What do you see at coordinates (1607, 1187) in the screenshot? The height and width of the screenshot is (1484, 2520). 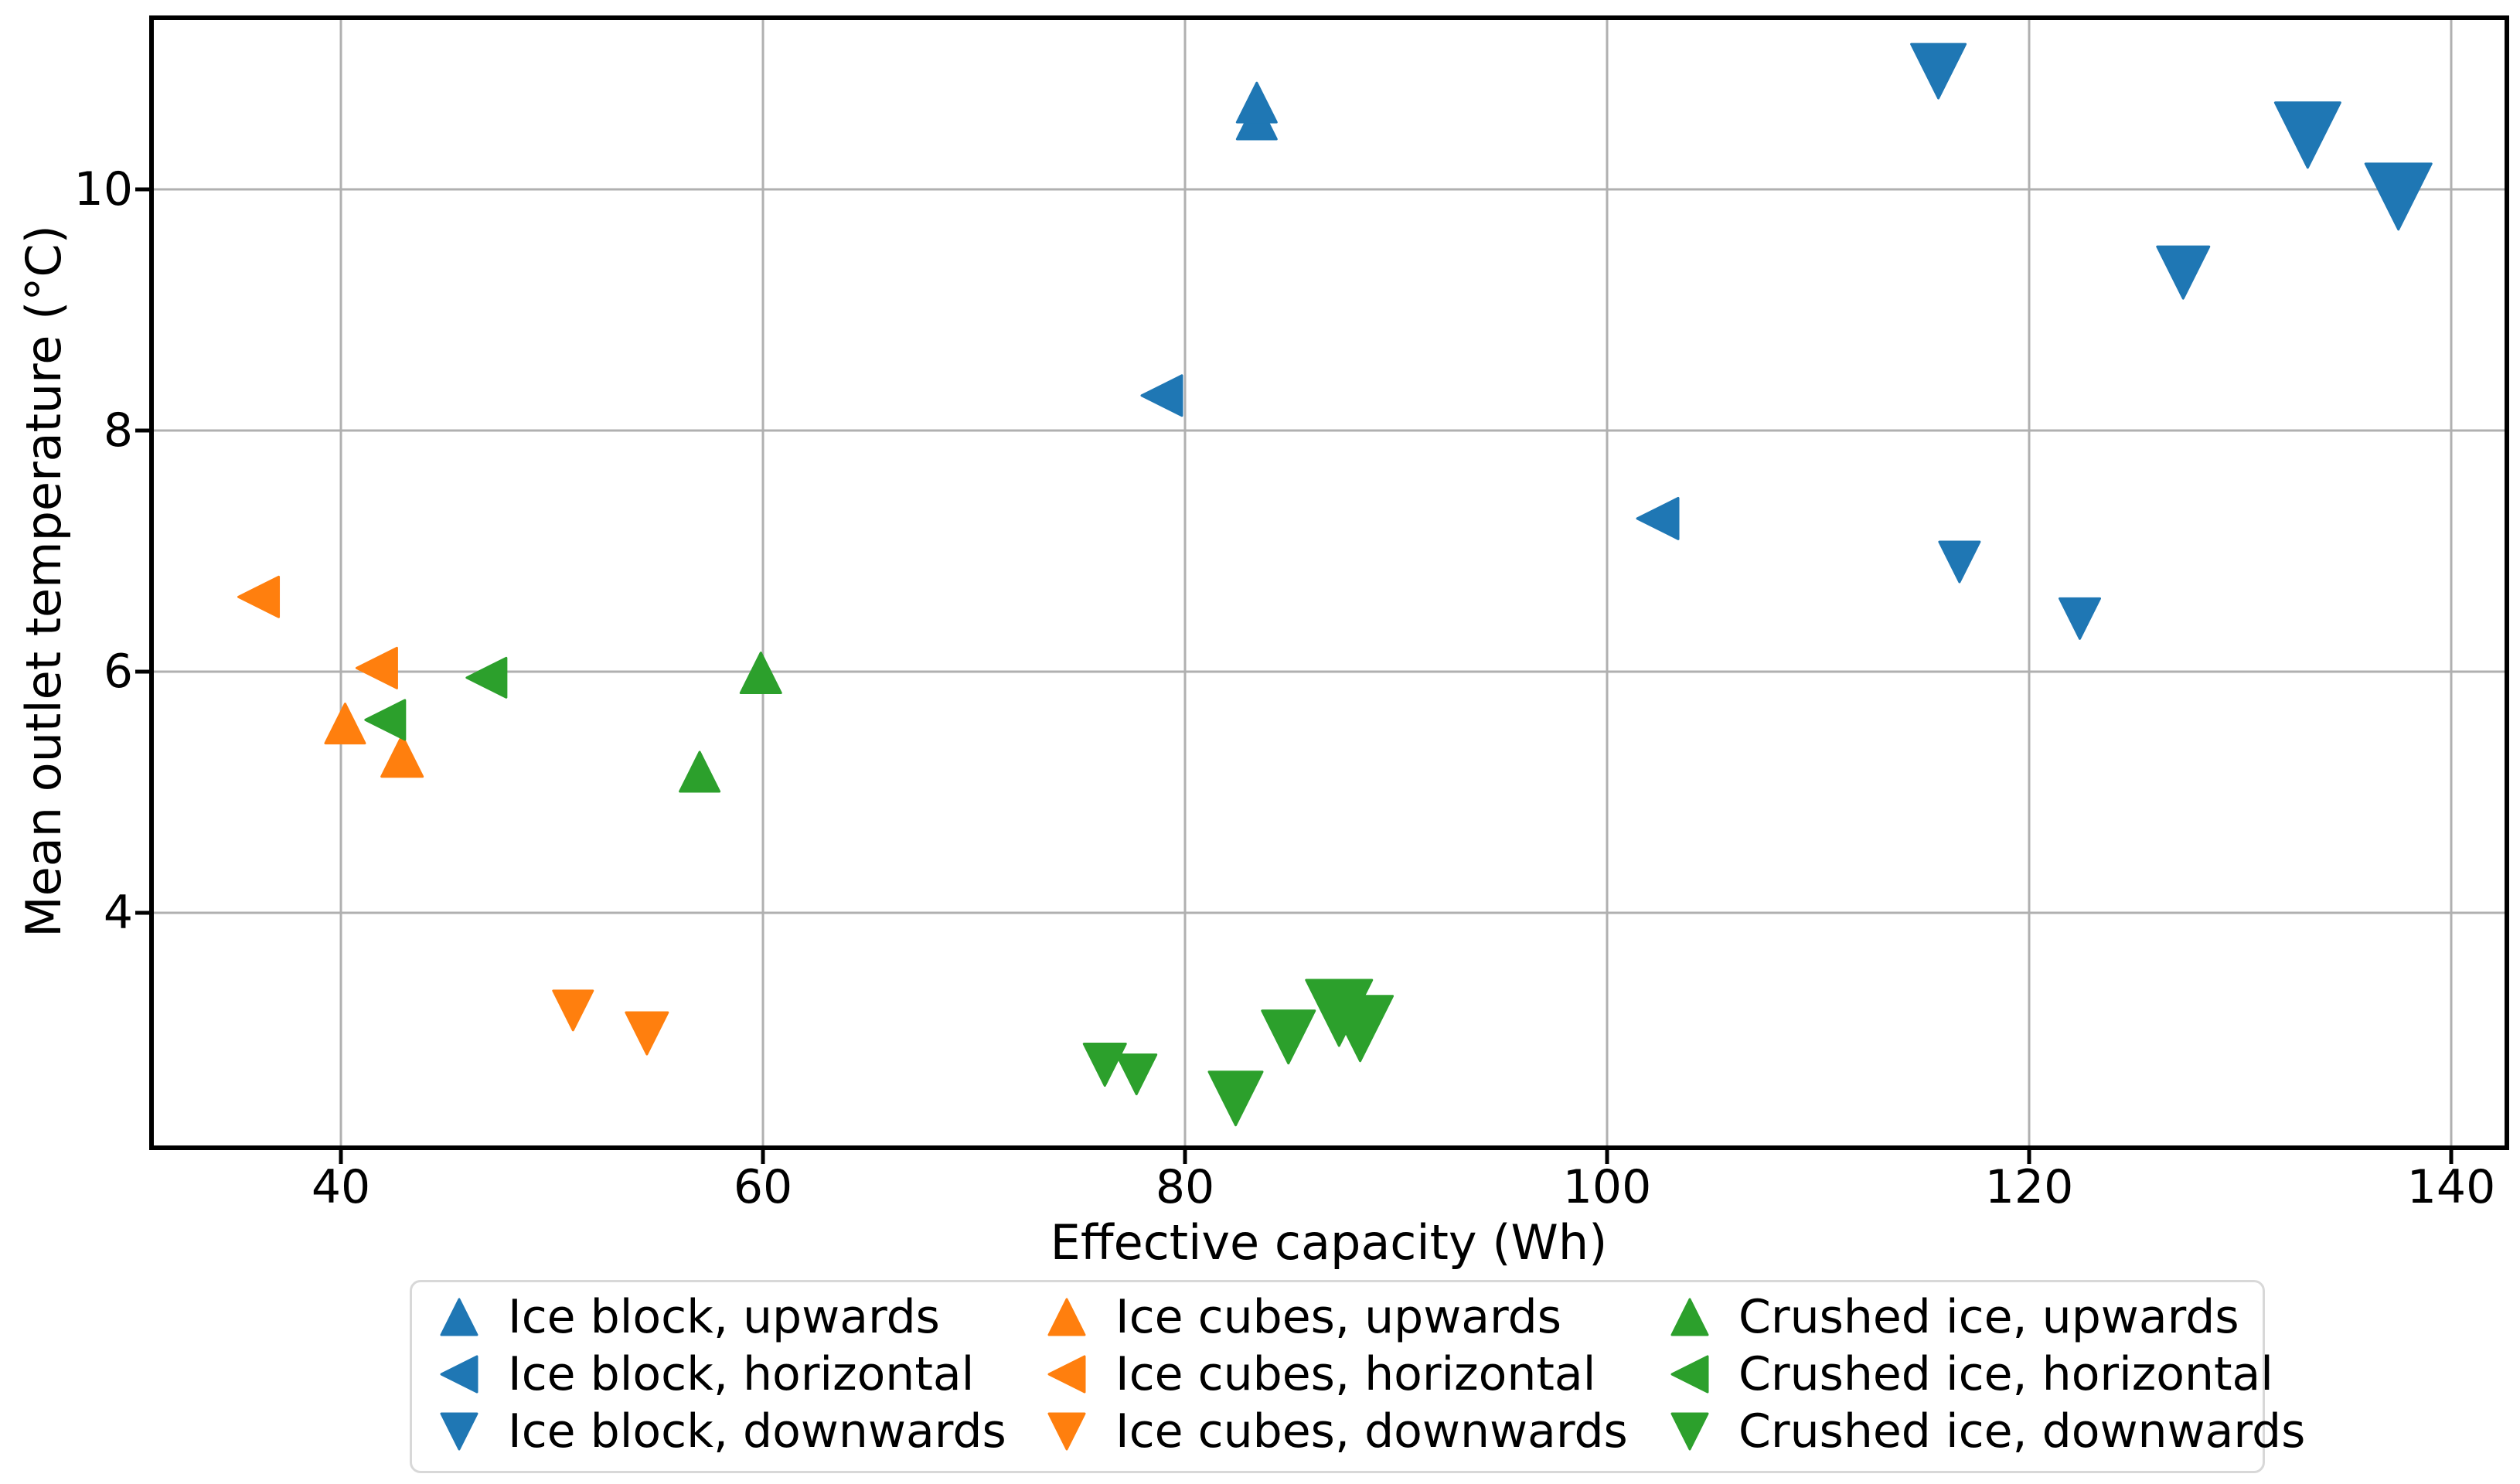 I see `x-tick-label: 100` at bounding box center [1607, 1187].